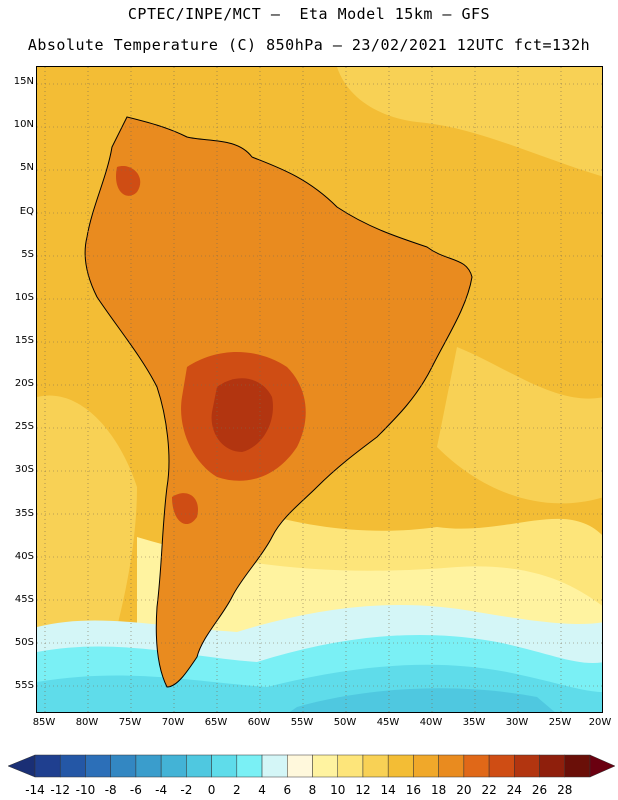  What do you see at coordinates (24, 383) in the screenshot?
I see `lat-label: 20S` at bounding box center [24, 383].